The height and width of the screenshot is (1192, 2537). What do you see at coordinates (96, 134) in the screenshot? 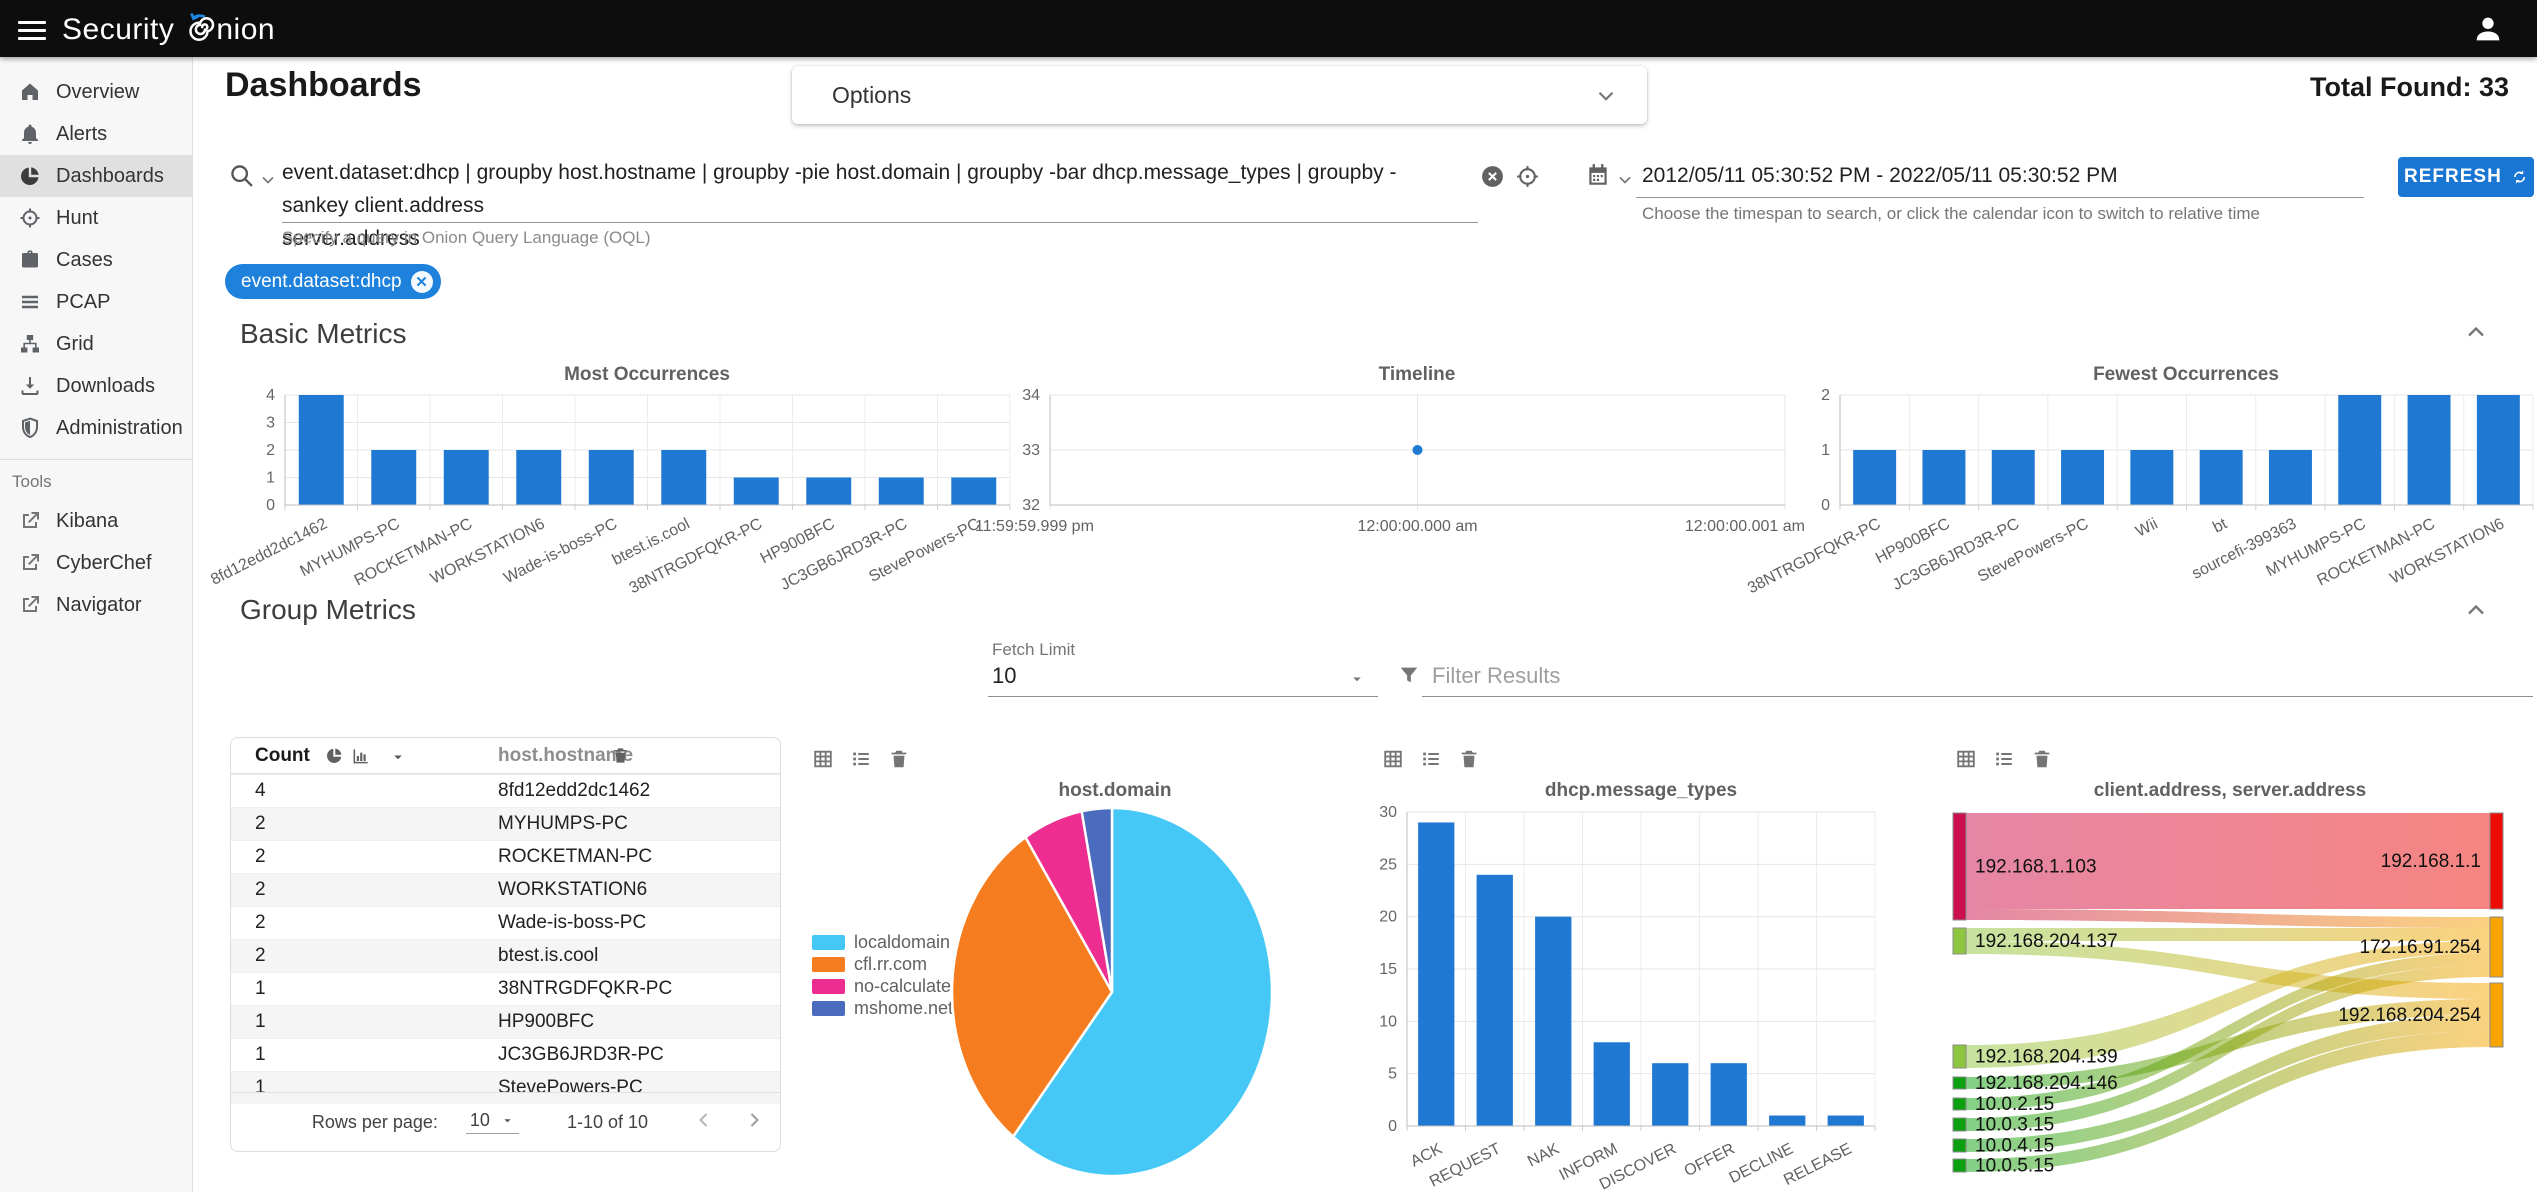
I see `sidebar-item-alerts: Alerts` at bounding box center [96, 134].